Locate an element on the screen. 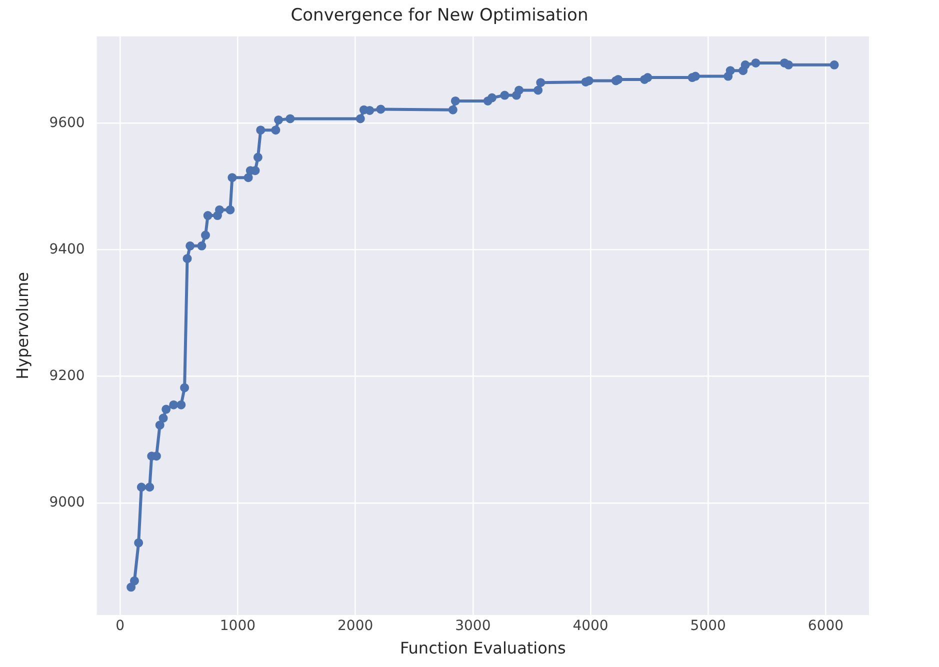  x-tick-label: 6000 is located at coordinates (826, 626).